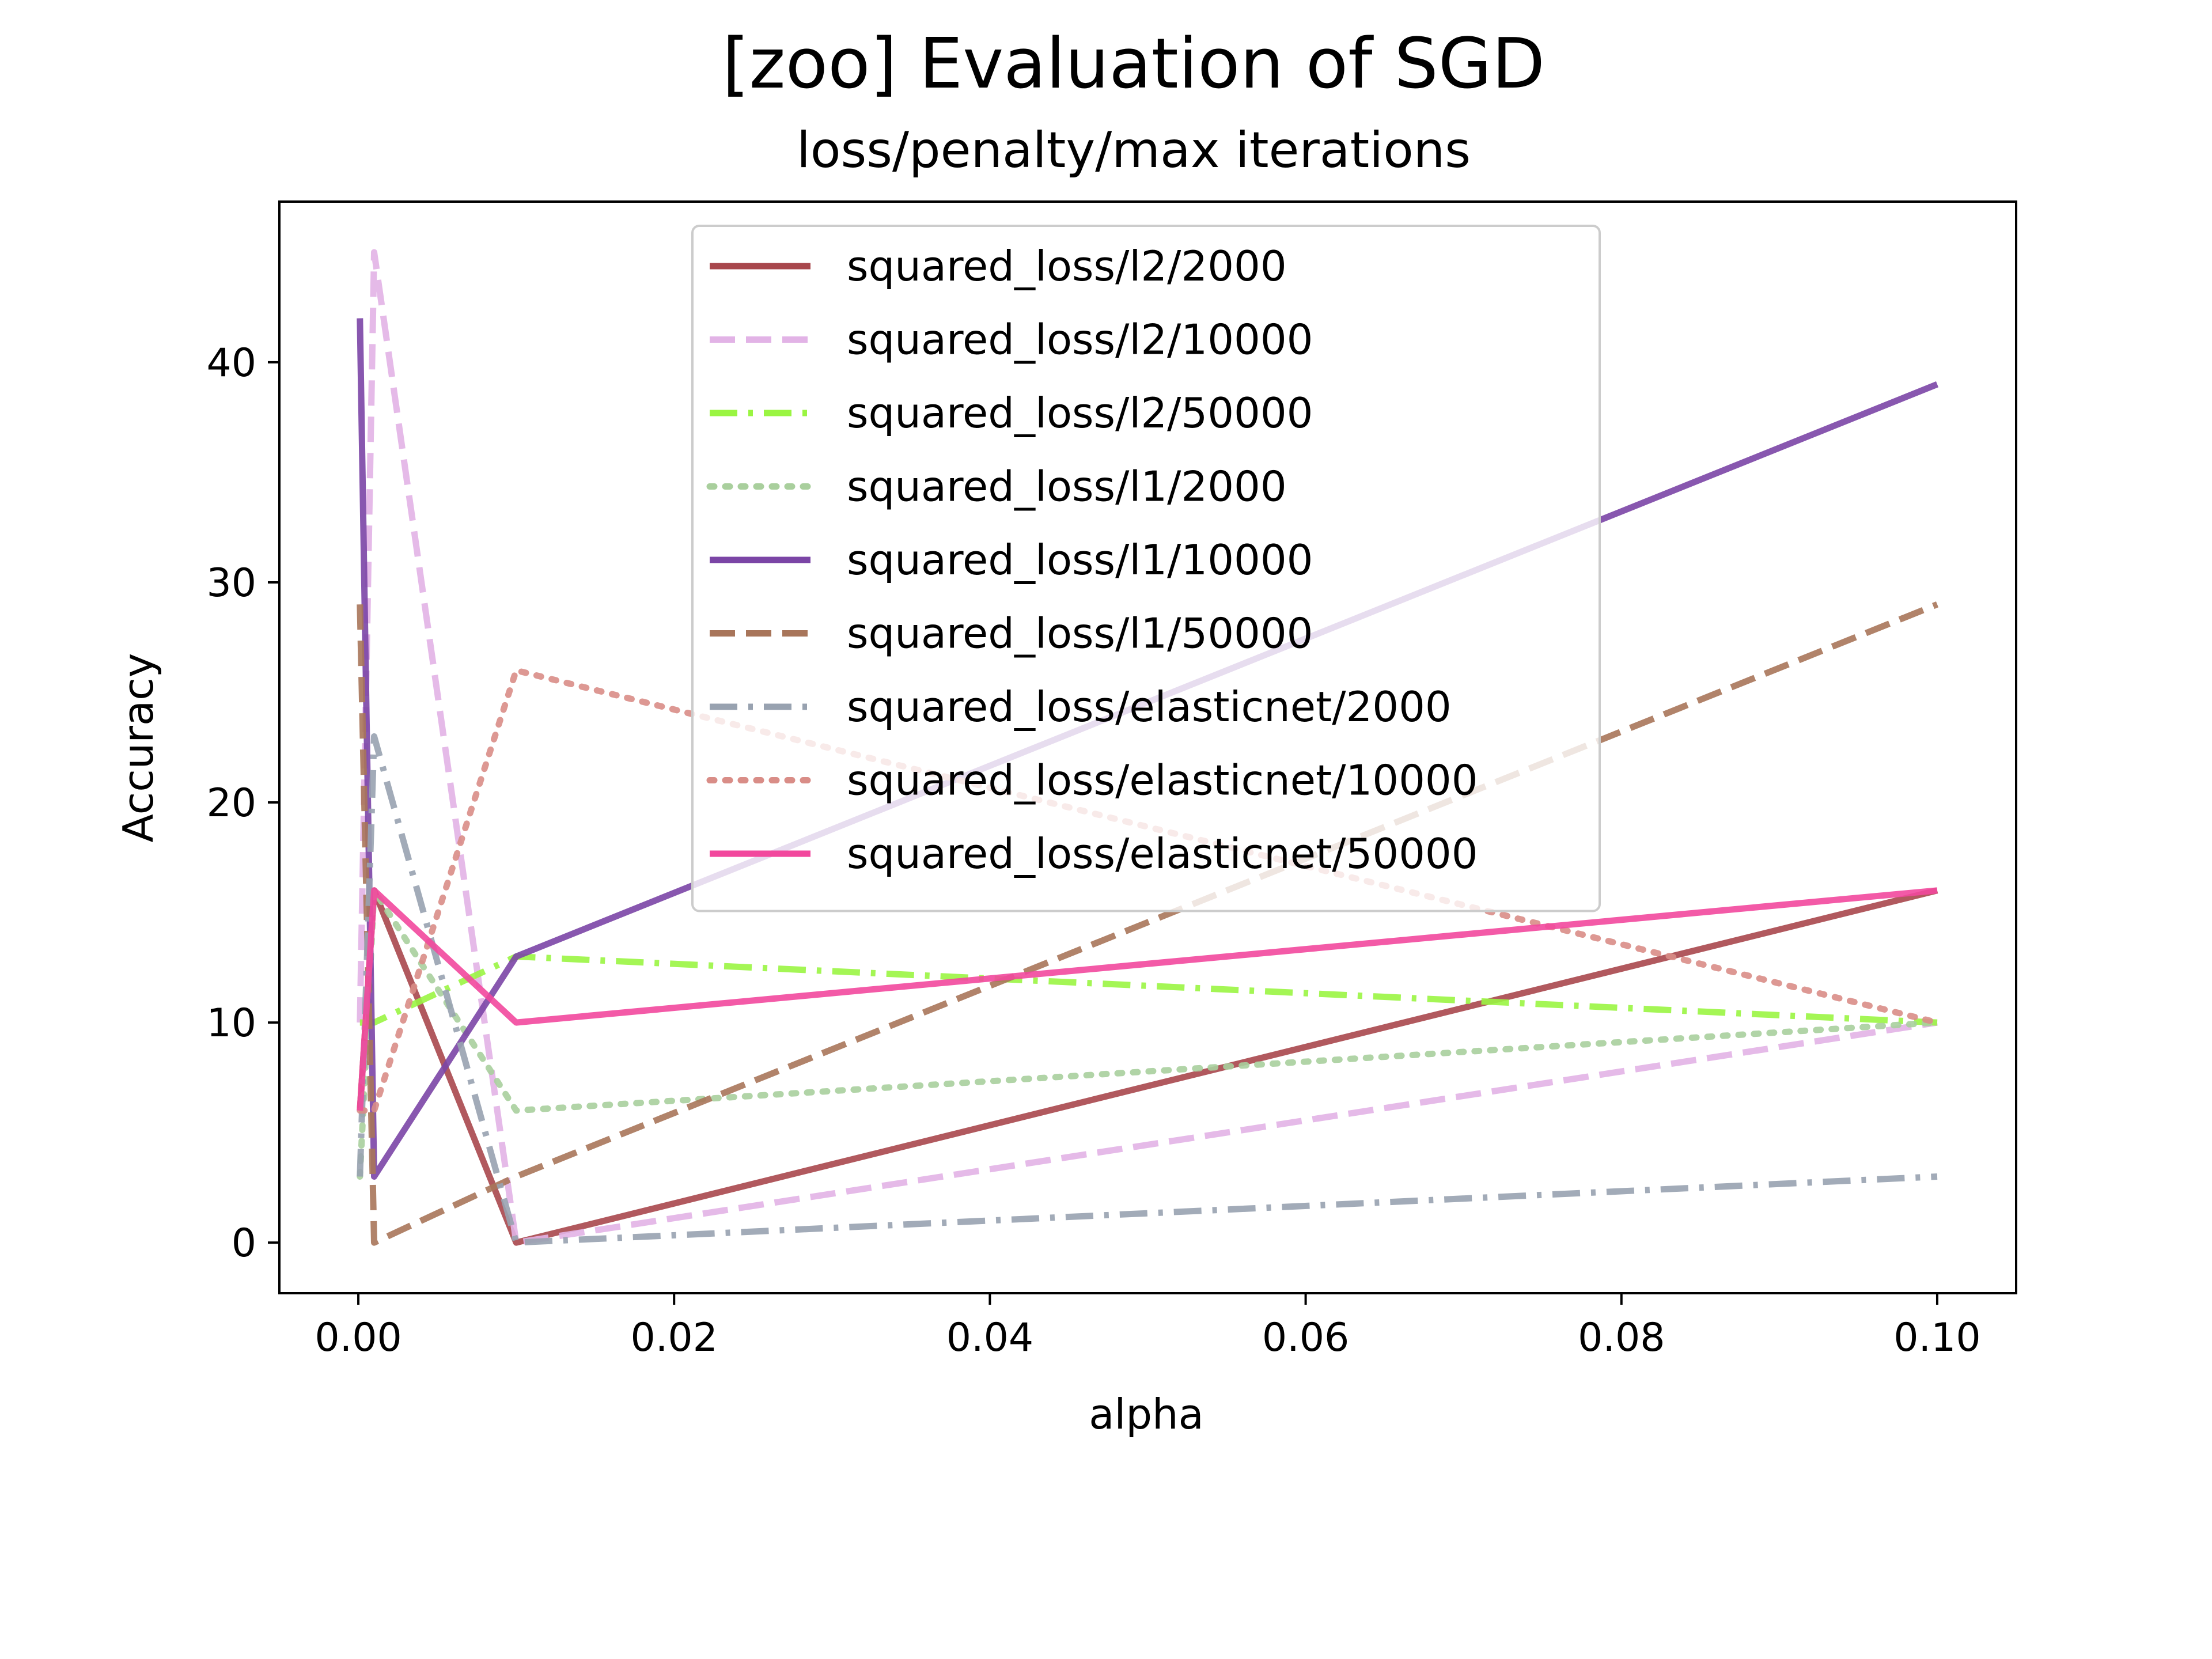 The width and height of the screenshot is (2212, 1659). What do you see at coordinates (231, 583) in the screenshot?
I see `y-tick-label: 30` at bounding box center [231, 583].